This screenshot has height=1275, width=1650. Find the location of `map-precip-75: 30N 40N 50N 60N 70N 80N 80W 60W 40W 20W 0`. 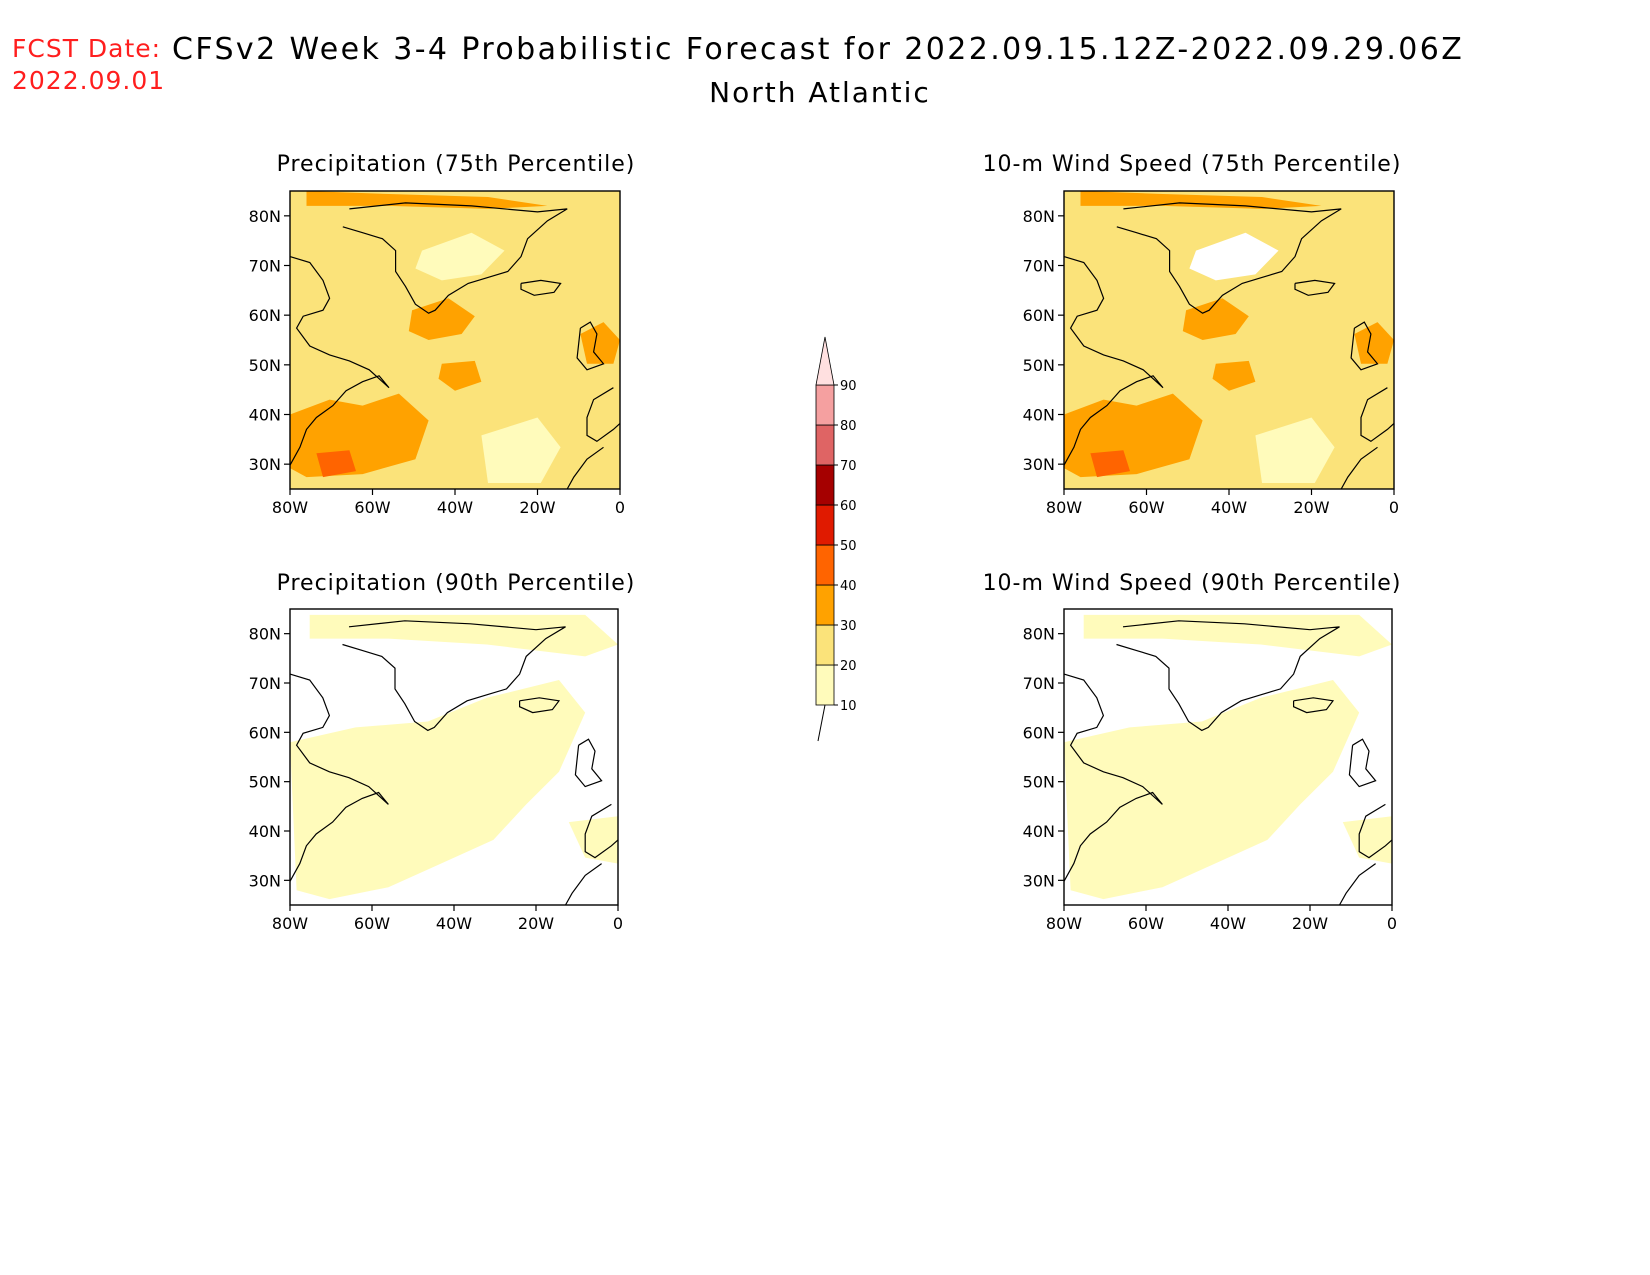

map-precip-75: 30N 40N 50N 60N 70N 80N 80W 60W 40W 20W 0 is located at coordinates (437, 353).